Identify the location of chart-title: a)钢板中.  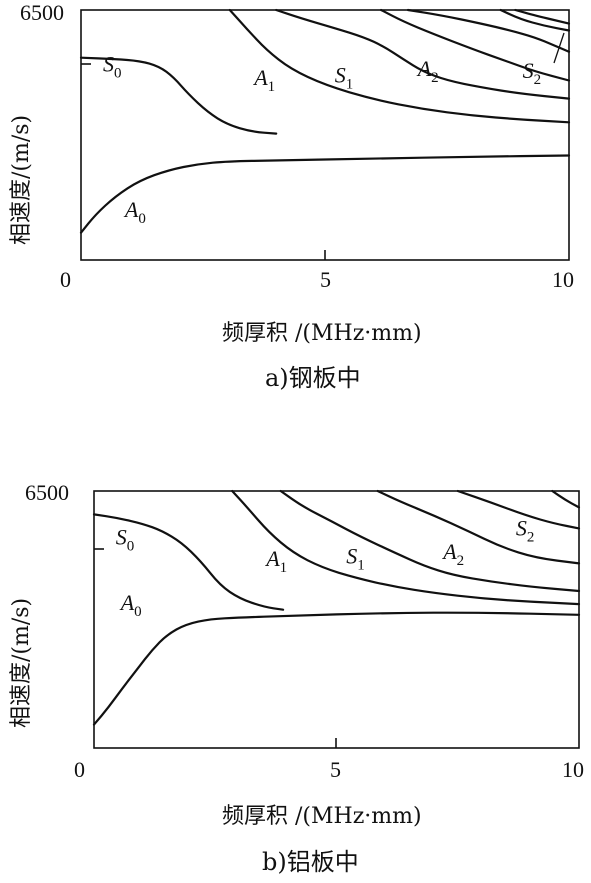
(313, 378).